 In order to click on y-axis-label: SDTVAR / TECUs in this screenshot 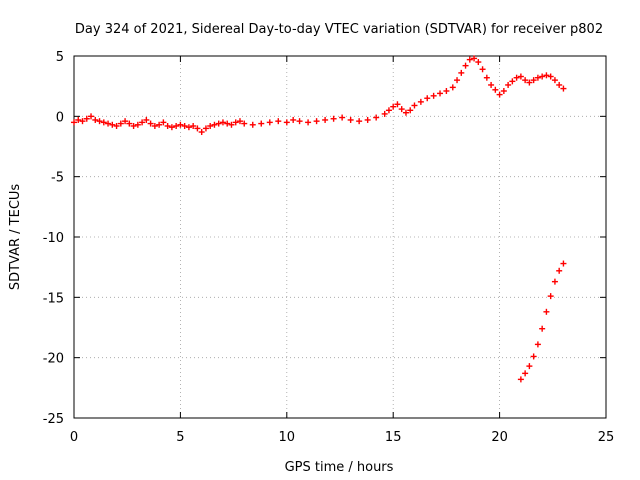, I will do `click(15, 237)`.